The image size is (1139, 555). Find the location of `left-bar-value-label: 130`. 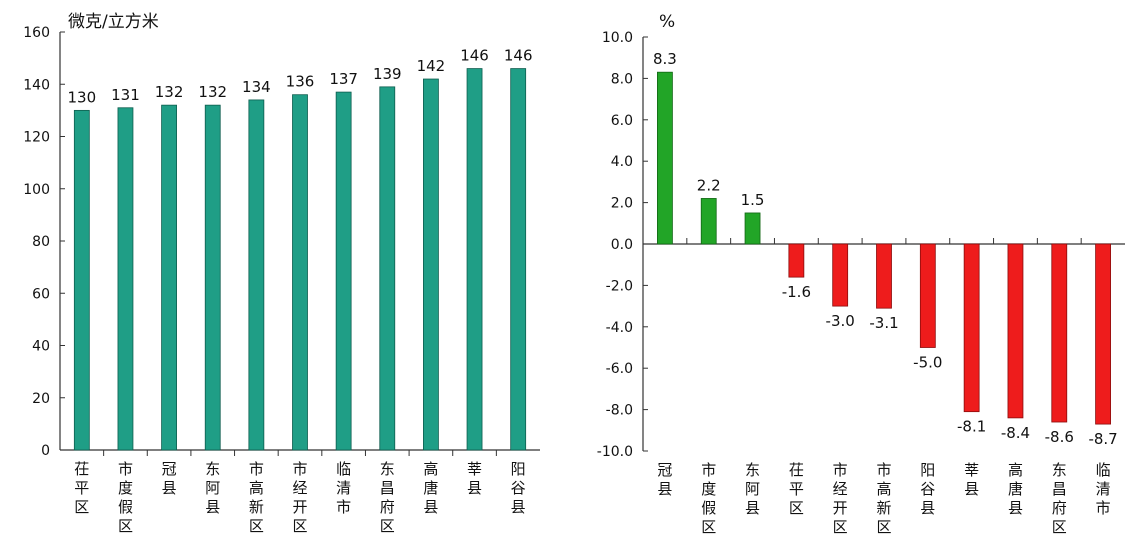

left-bar-value-label: 130 is located at coordinates (81, 97).